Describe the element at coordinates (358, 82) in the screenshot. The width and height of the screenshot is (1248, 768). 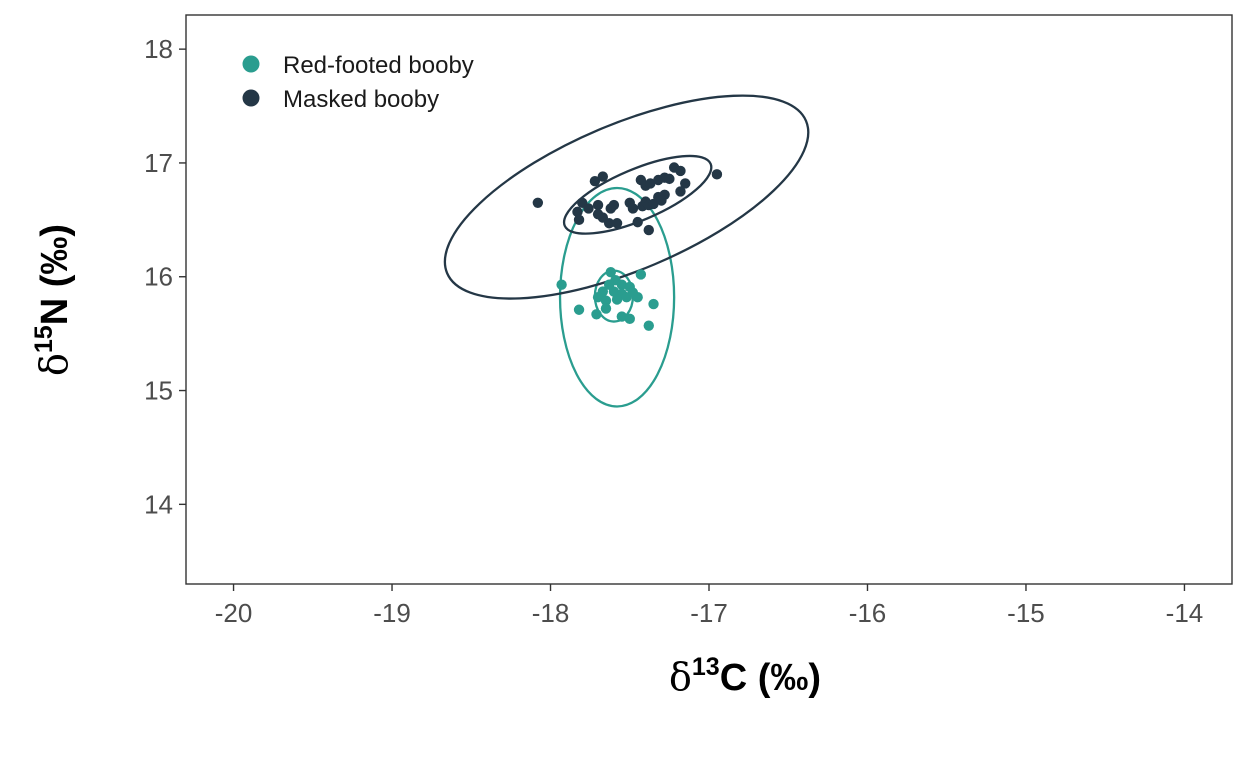
I see `legend: Red-footed booby Masked booby` at that location.